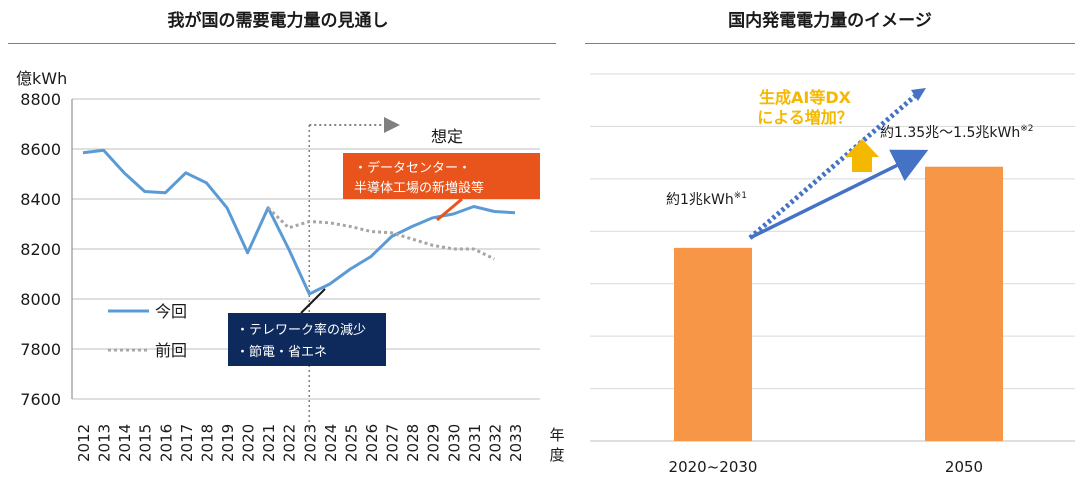 The image size is (1083, 478). Describe the element at coordinates (228, 443) in the screenshot. I see `x-tick-label: 2019` at that location.